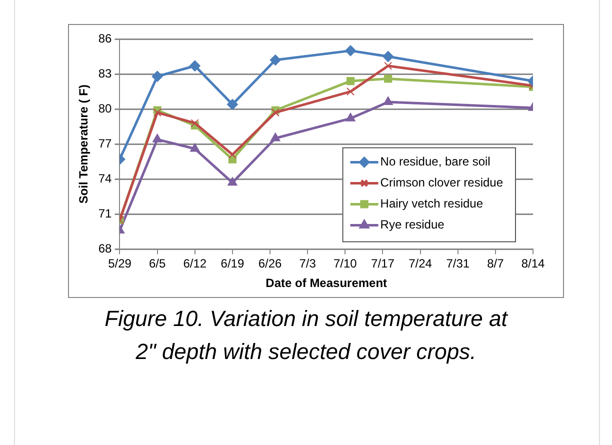 The image size is (612, 445). Describe the element at coordinates (105, 73) in the screenshot. I see `y-tick-label: 83` at that location.